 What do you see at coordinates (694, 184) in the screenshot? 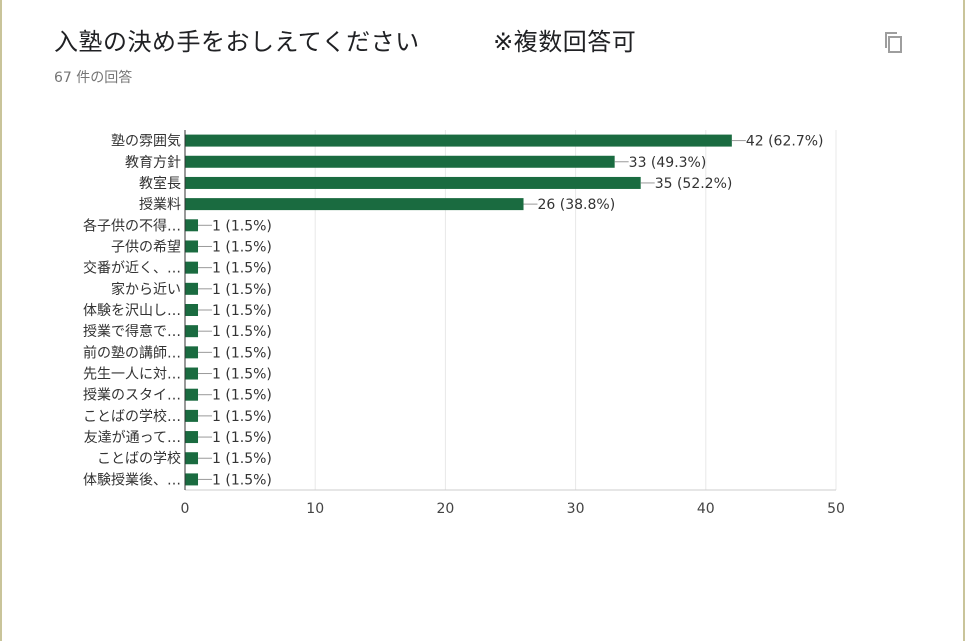
I see `value-label: 35 (52.2%)` at bounding box center [694, 184].